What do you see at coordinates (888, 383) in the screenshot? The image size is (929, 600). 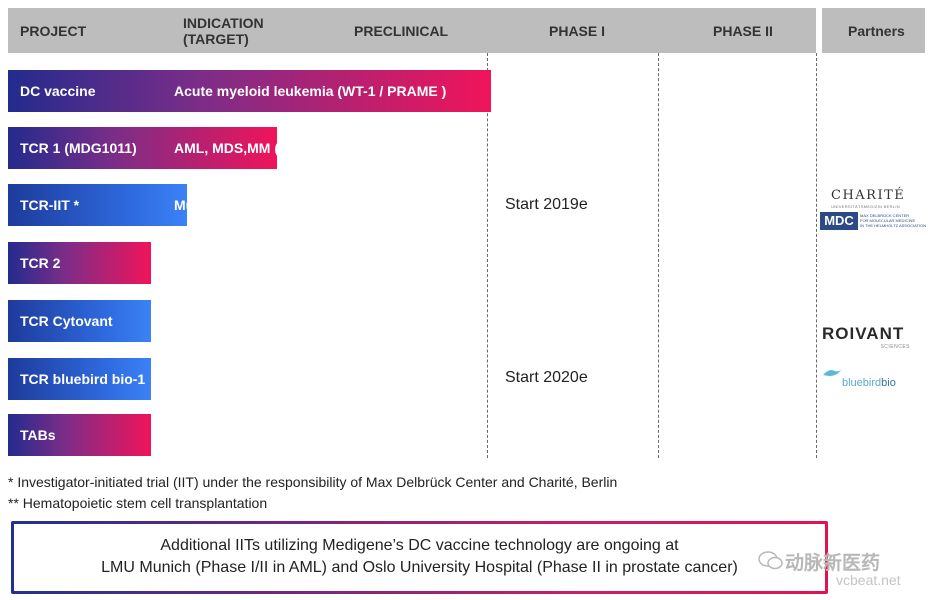 I see `bio-text: bio` at bounding box center [888, 383].